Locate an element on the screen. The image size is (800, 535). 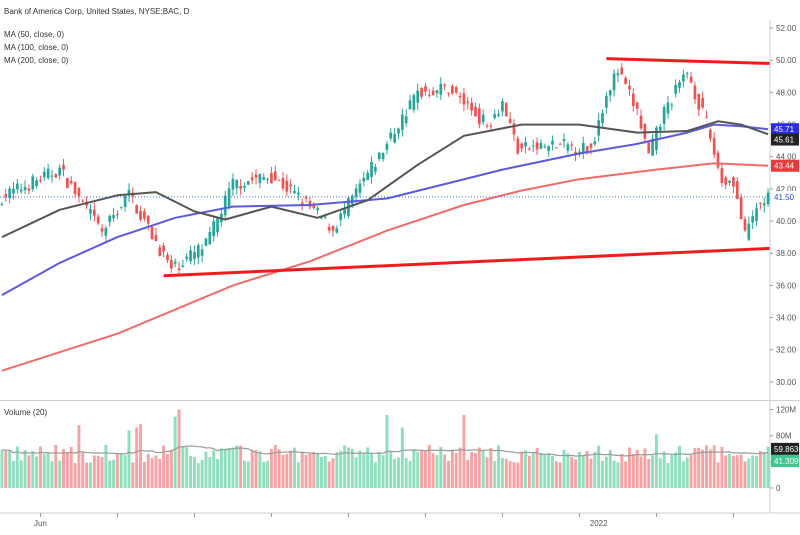
volume-tag-0: 59.863M is located at coordinates (785, 448).